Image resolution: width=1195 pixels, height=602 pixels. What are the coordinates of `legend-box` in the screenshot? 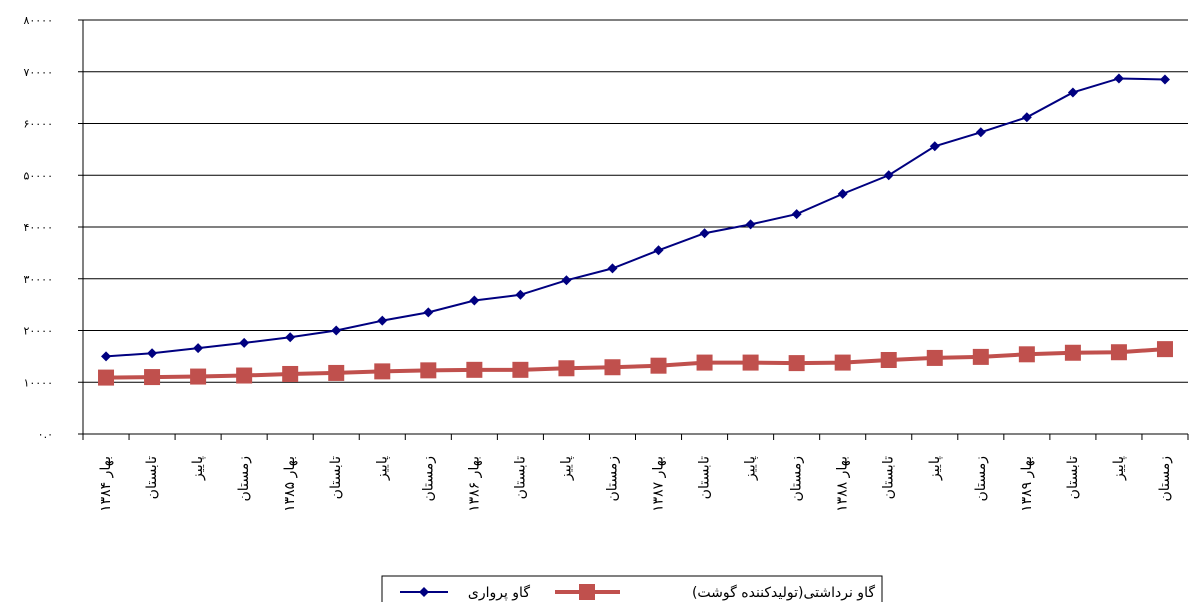 It's located at (632, 588).